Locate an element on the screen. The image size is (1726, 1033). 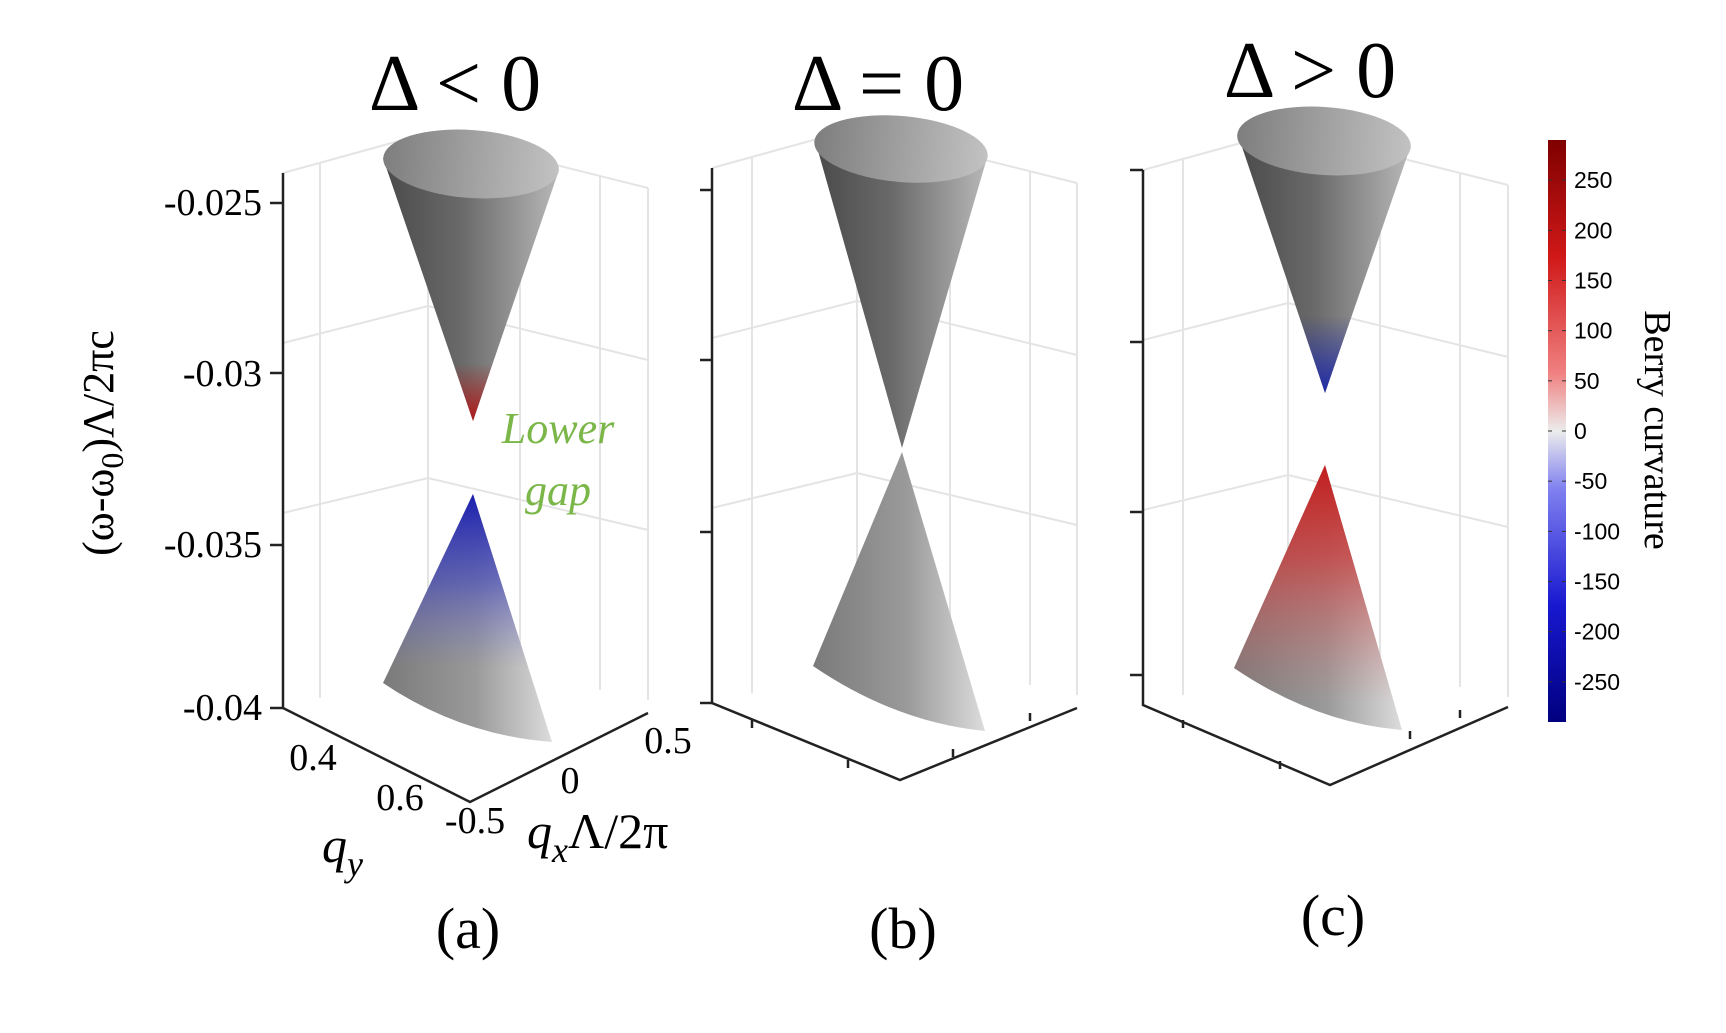
z-axis-label: (ω-ω0)Λ/2πc is located at coordinates (102, 443).